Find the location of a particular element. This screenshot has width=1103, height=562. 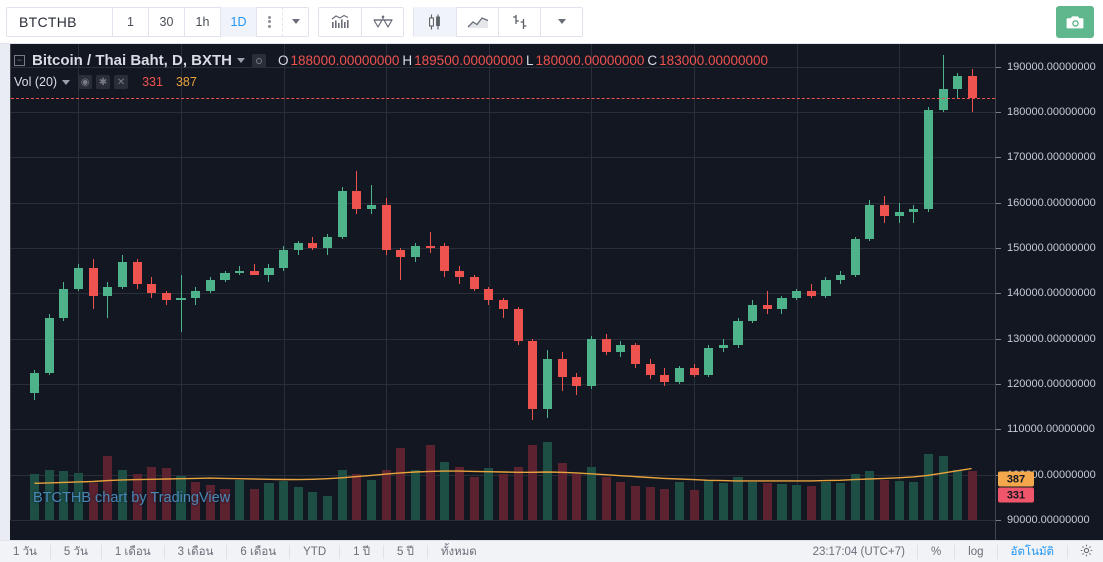

volume-indicator-label: Vol (20) is located at coordinates (36, 82).